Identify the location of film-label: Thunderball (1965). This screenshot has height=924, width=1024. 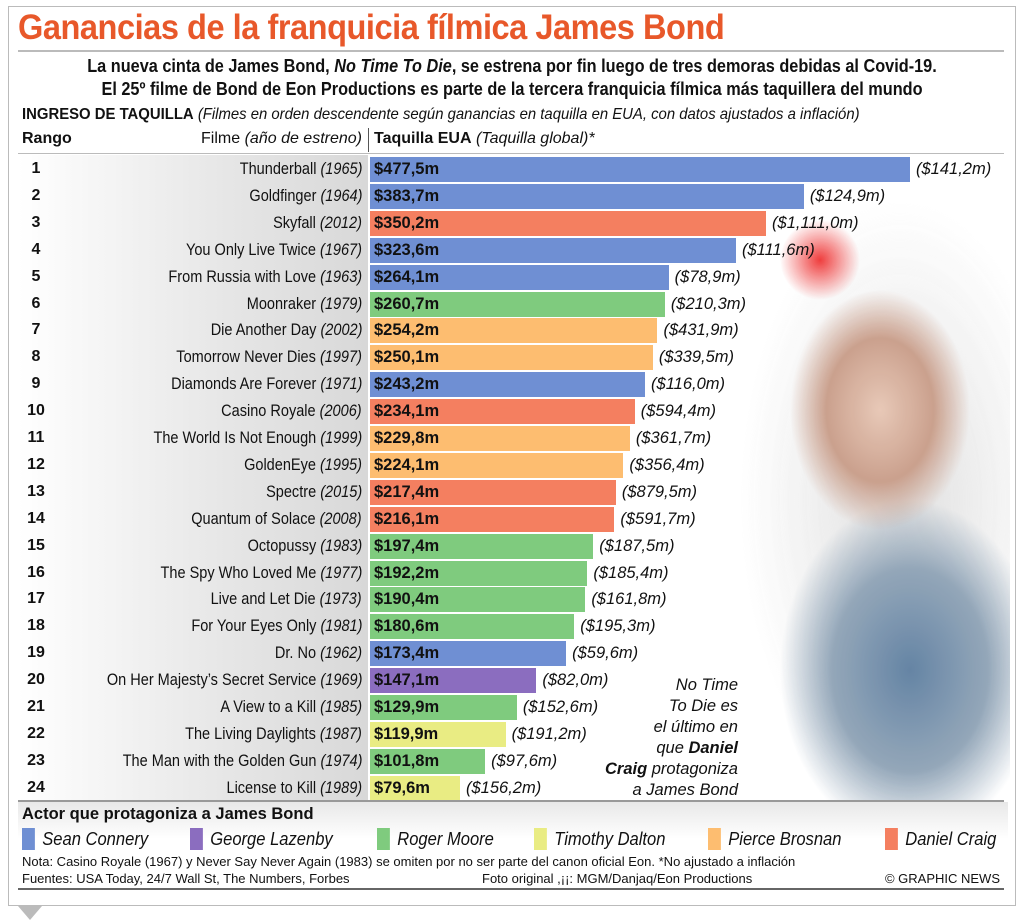
(300, 169).